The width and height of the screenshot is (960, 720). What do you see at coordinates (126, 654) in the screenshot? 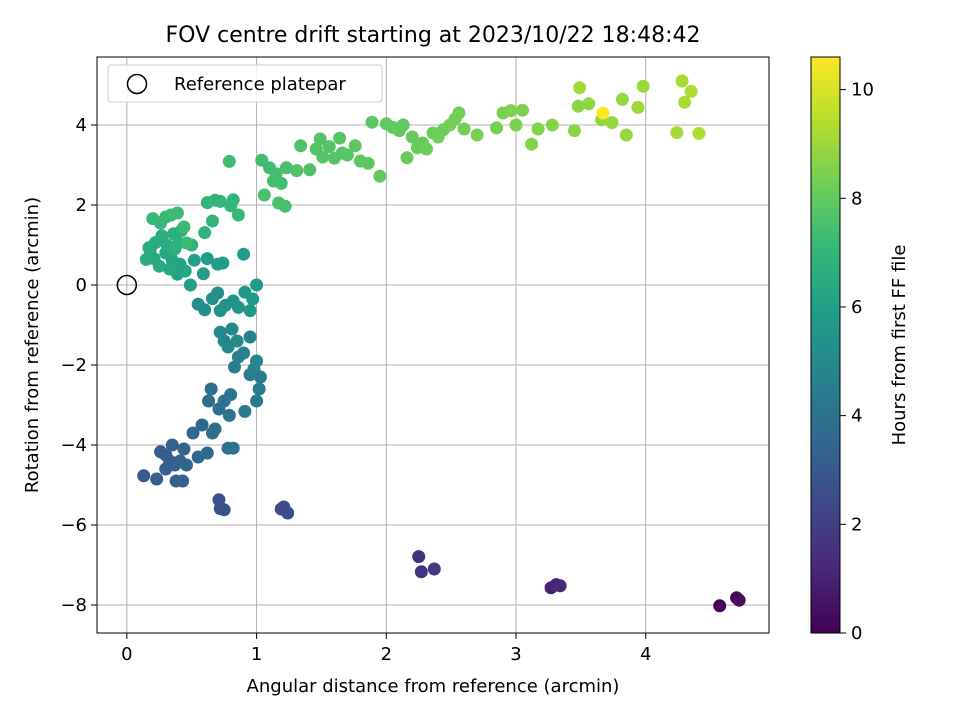
I see `x-tick-label: 0` at bounding box center [126, 654].